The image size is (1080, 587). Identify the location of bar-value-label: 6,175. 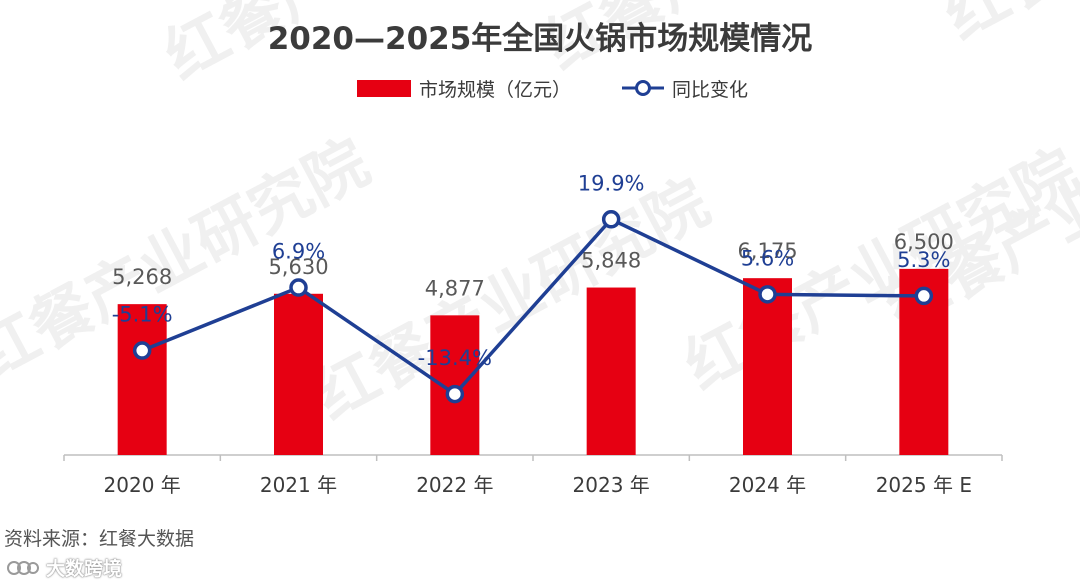
(767, 251).